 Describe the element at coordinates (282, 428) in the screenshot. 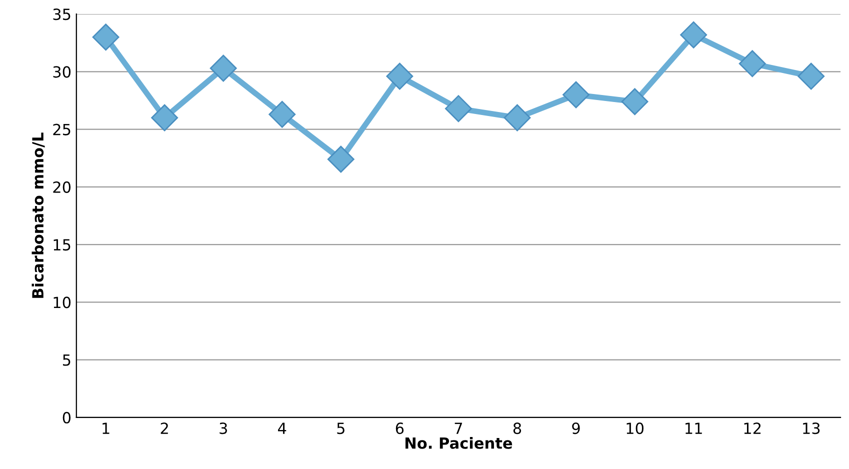

I see `x-tick-label: 4` at that location.